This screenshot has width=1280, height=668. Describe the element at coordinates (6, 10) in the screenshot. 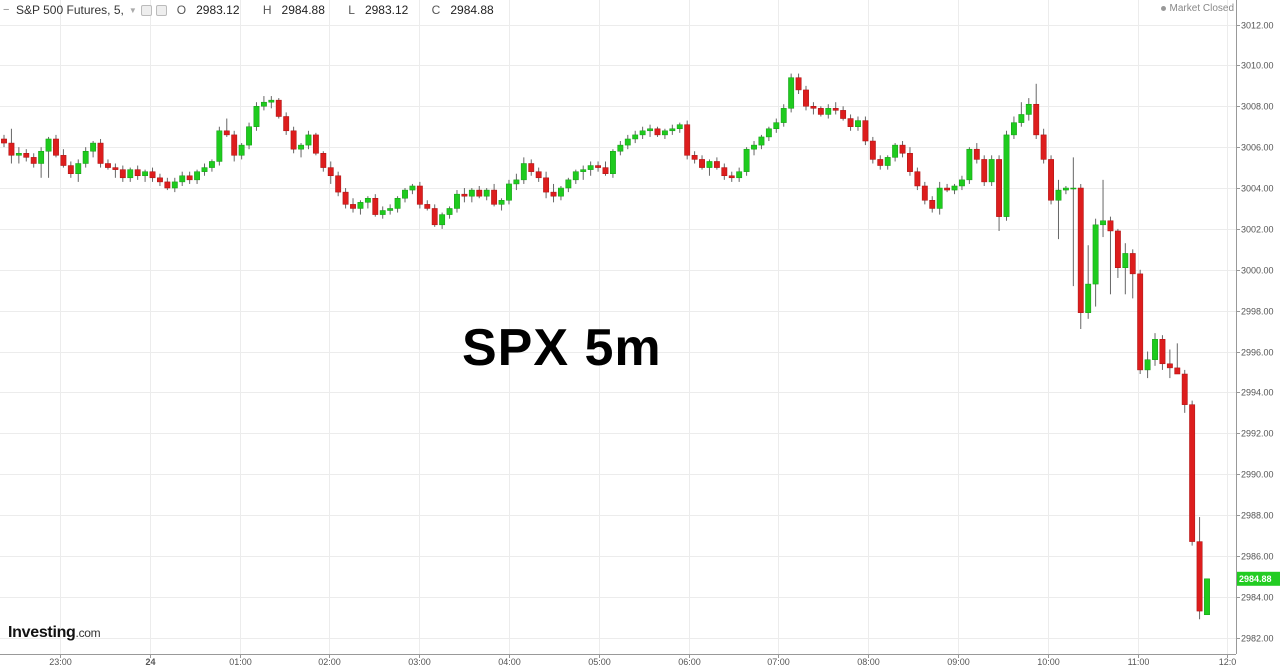

I see `collapse-icon: −` at that location.